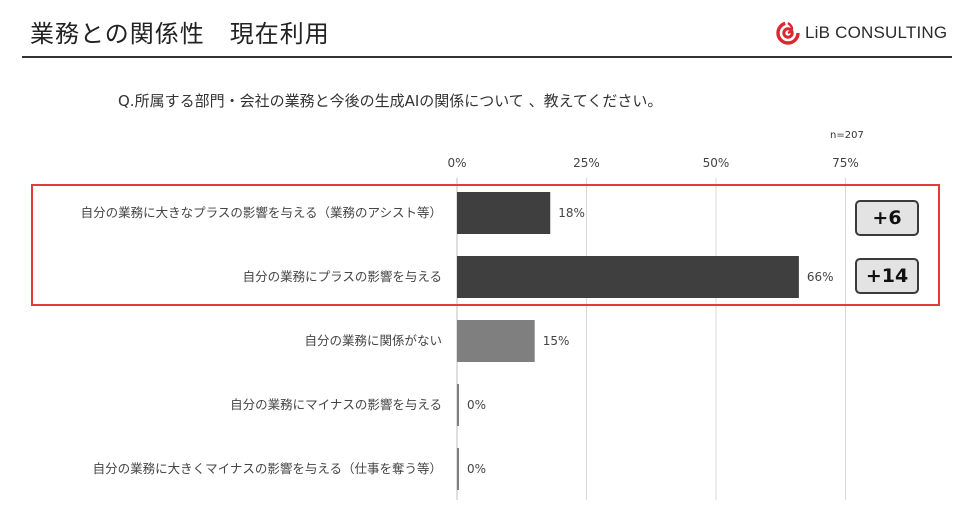 The height and width of the screenshot is (520, 973). I want to click on category-label: 自分の業務に大きなプラスの影響を与える（業務のアシスト等）, so click(261, 212).